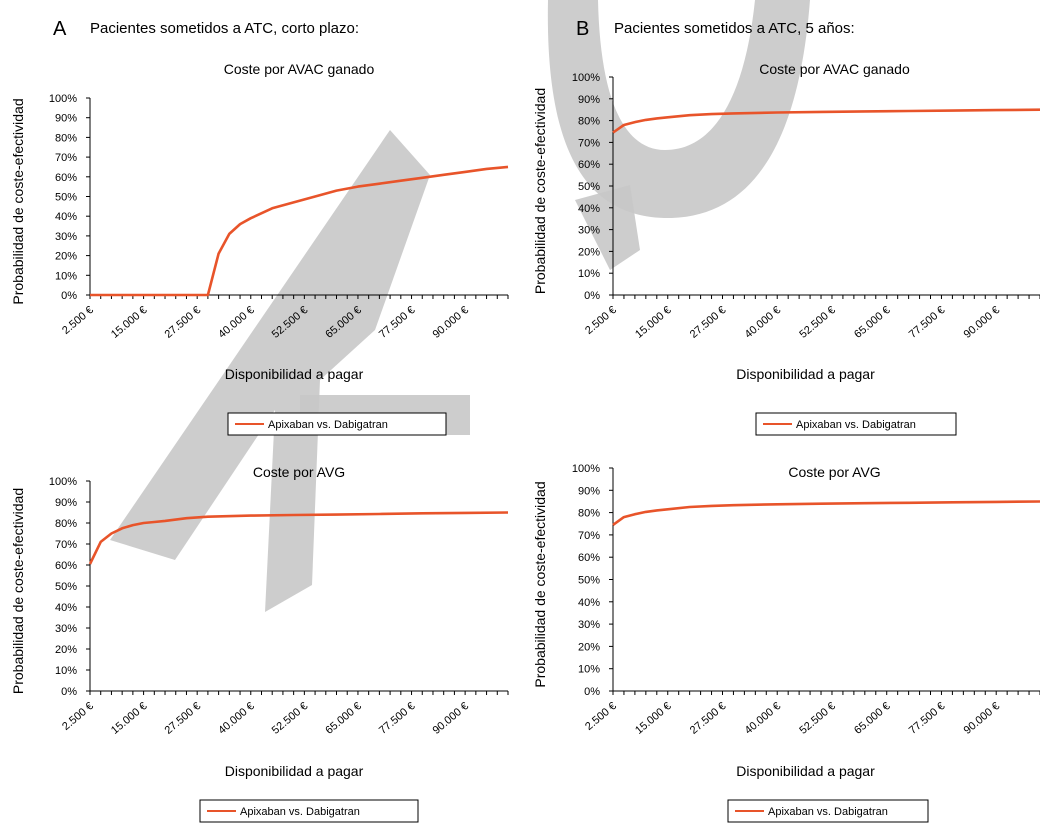 Image resolution: width=1040 pixels, height=829 pixels. What do you see at coordinates (60, 29) in the screenshot?
I see `panel-a-letter: A` at bounding box center [60, 29].